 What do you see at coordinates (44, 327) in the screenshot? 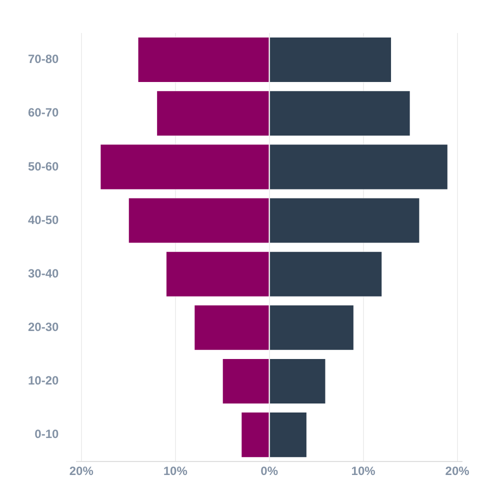
I see `y-tick-label: 20-30` at bounding box center [44, 327].